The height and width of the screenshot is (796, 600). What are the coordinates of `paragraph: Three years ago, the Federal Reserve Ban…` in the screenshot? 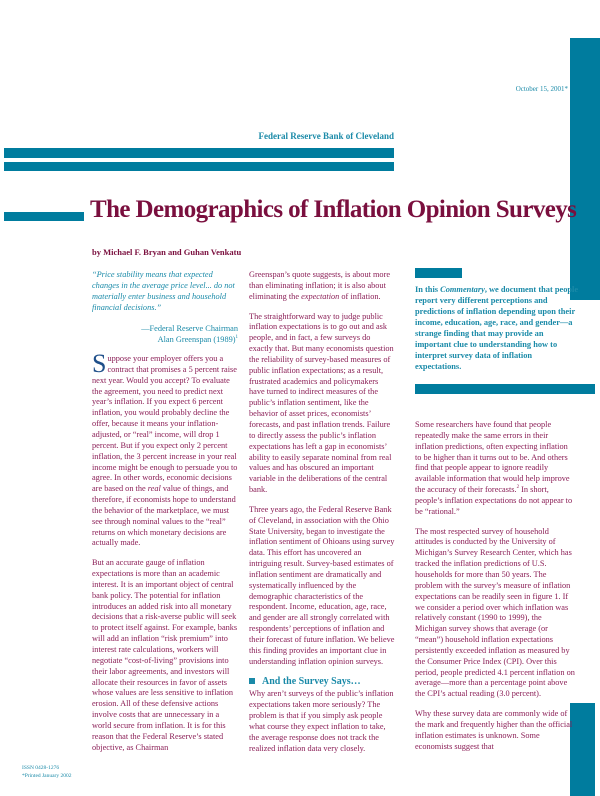 It's located at (322, 585).